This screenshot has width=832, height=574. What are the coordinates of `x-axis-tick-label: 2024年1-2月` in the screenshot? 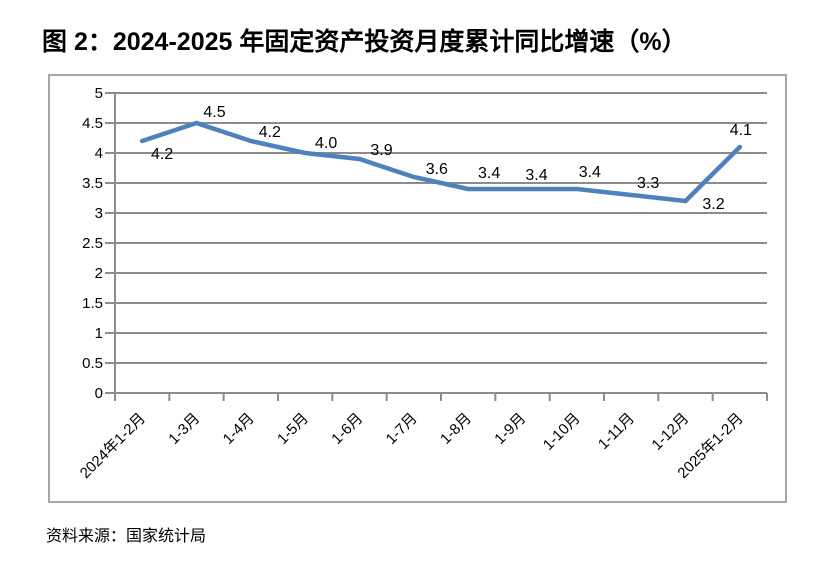 It's located at (113, 446).